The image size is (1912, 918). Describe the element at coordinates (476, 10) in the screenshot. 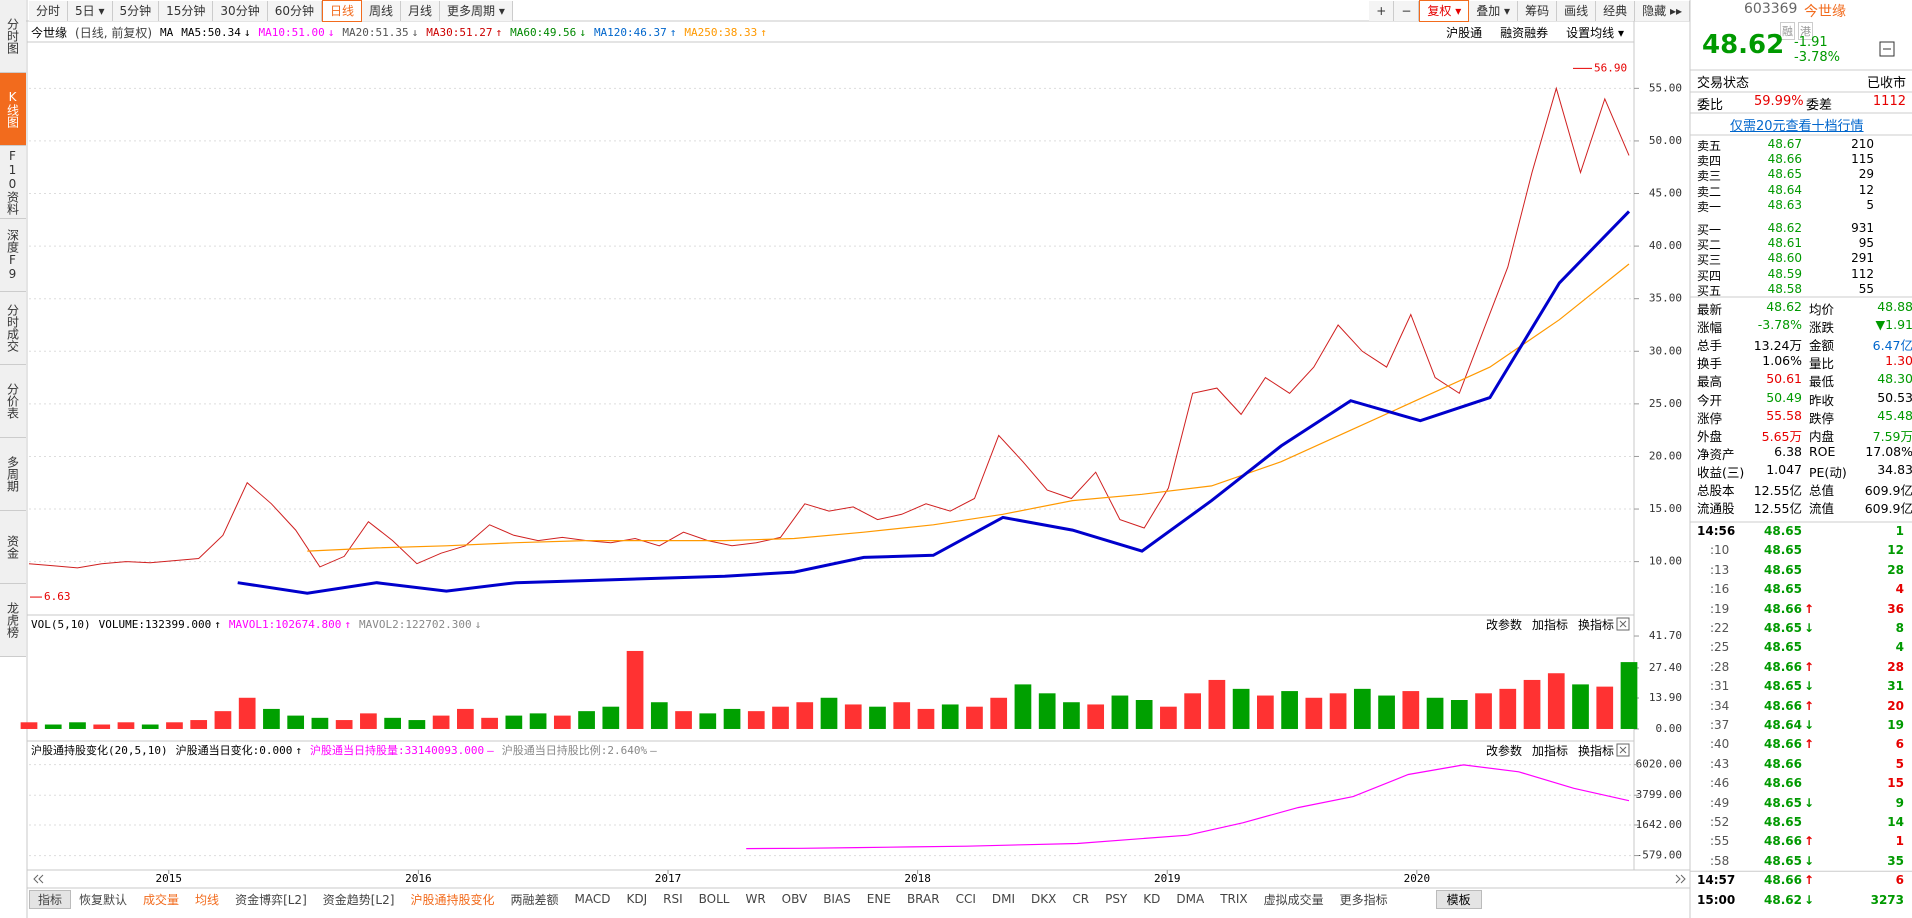

I see `period-tab: 更多周期 ▾` at that location.